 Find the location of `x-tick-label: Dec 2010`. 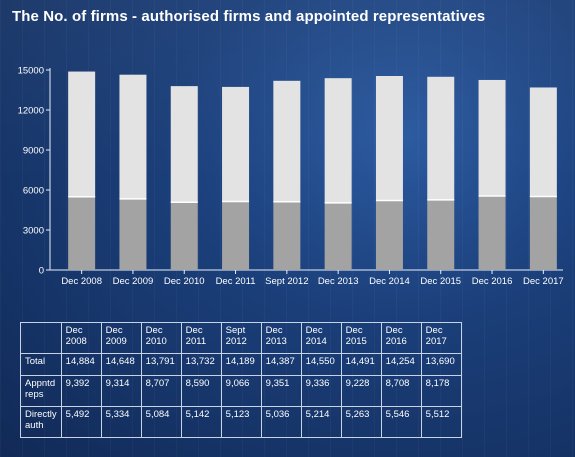

x-tick-label: Dec 2010 is located at coordinates (184, 281).